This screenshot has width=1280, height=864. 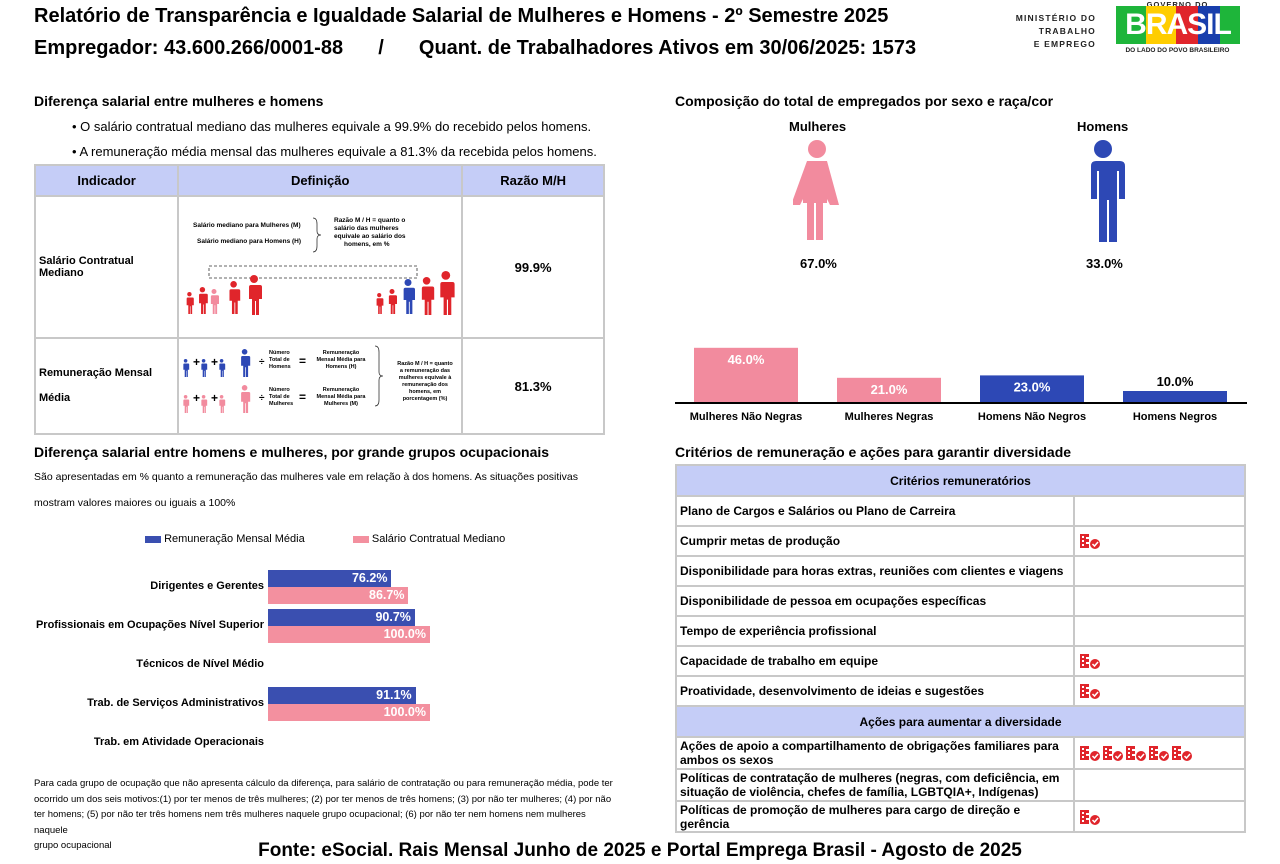 What do you see at coordinates (247, 225) in the screenshot?
I see `svg-text:Salário mediano para Mulheres: Salário mediano para Mulheres (M)` at bounding box center [247, 225].